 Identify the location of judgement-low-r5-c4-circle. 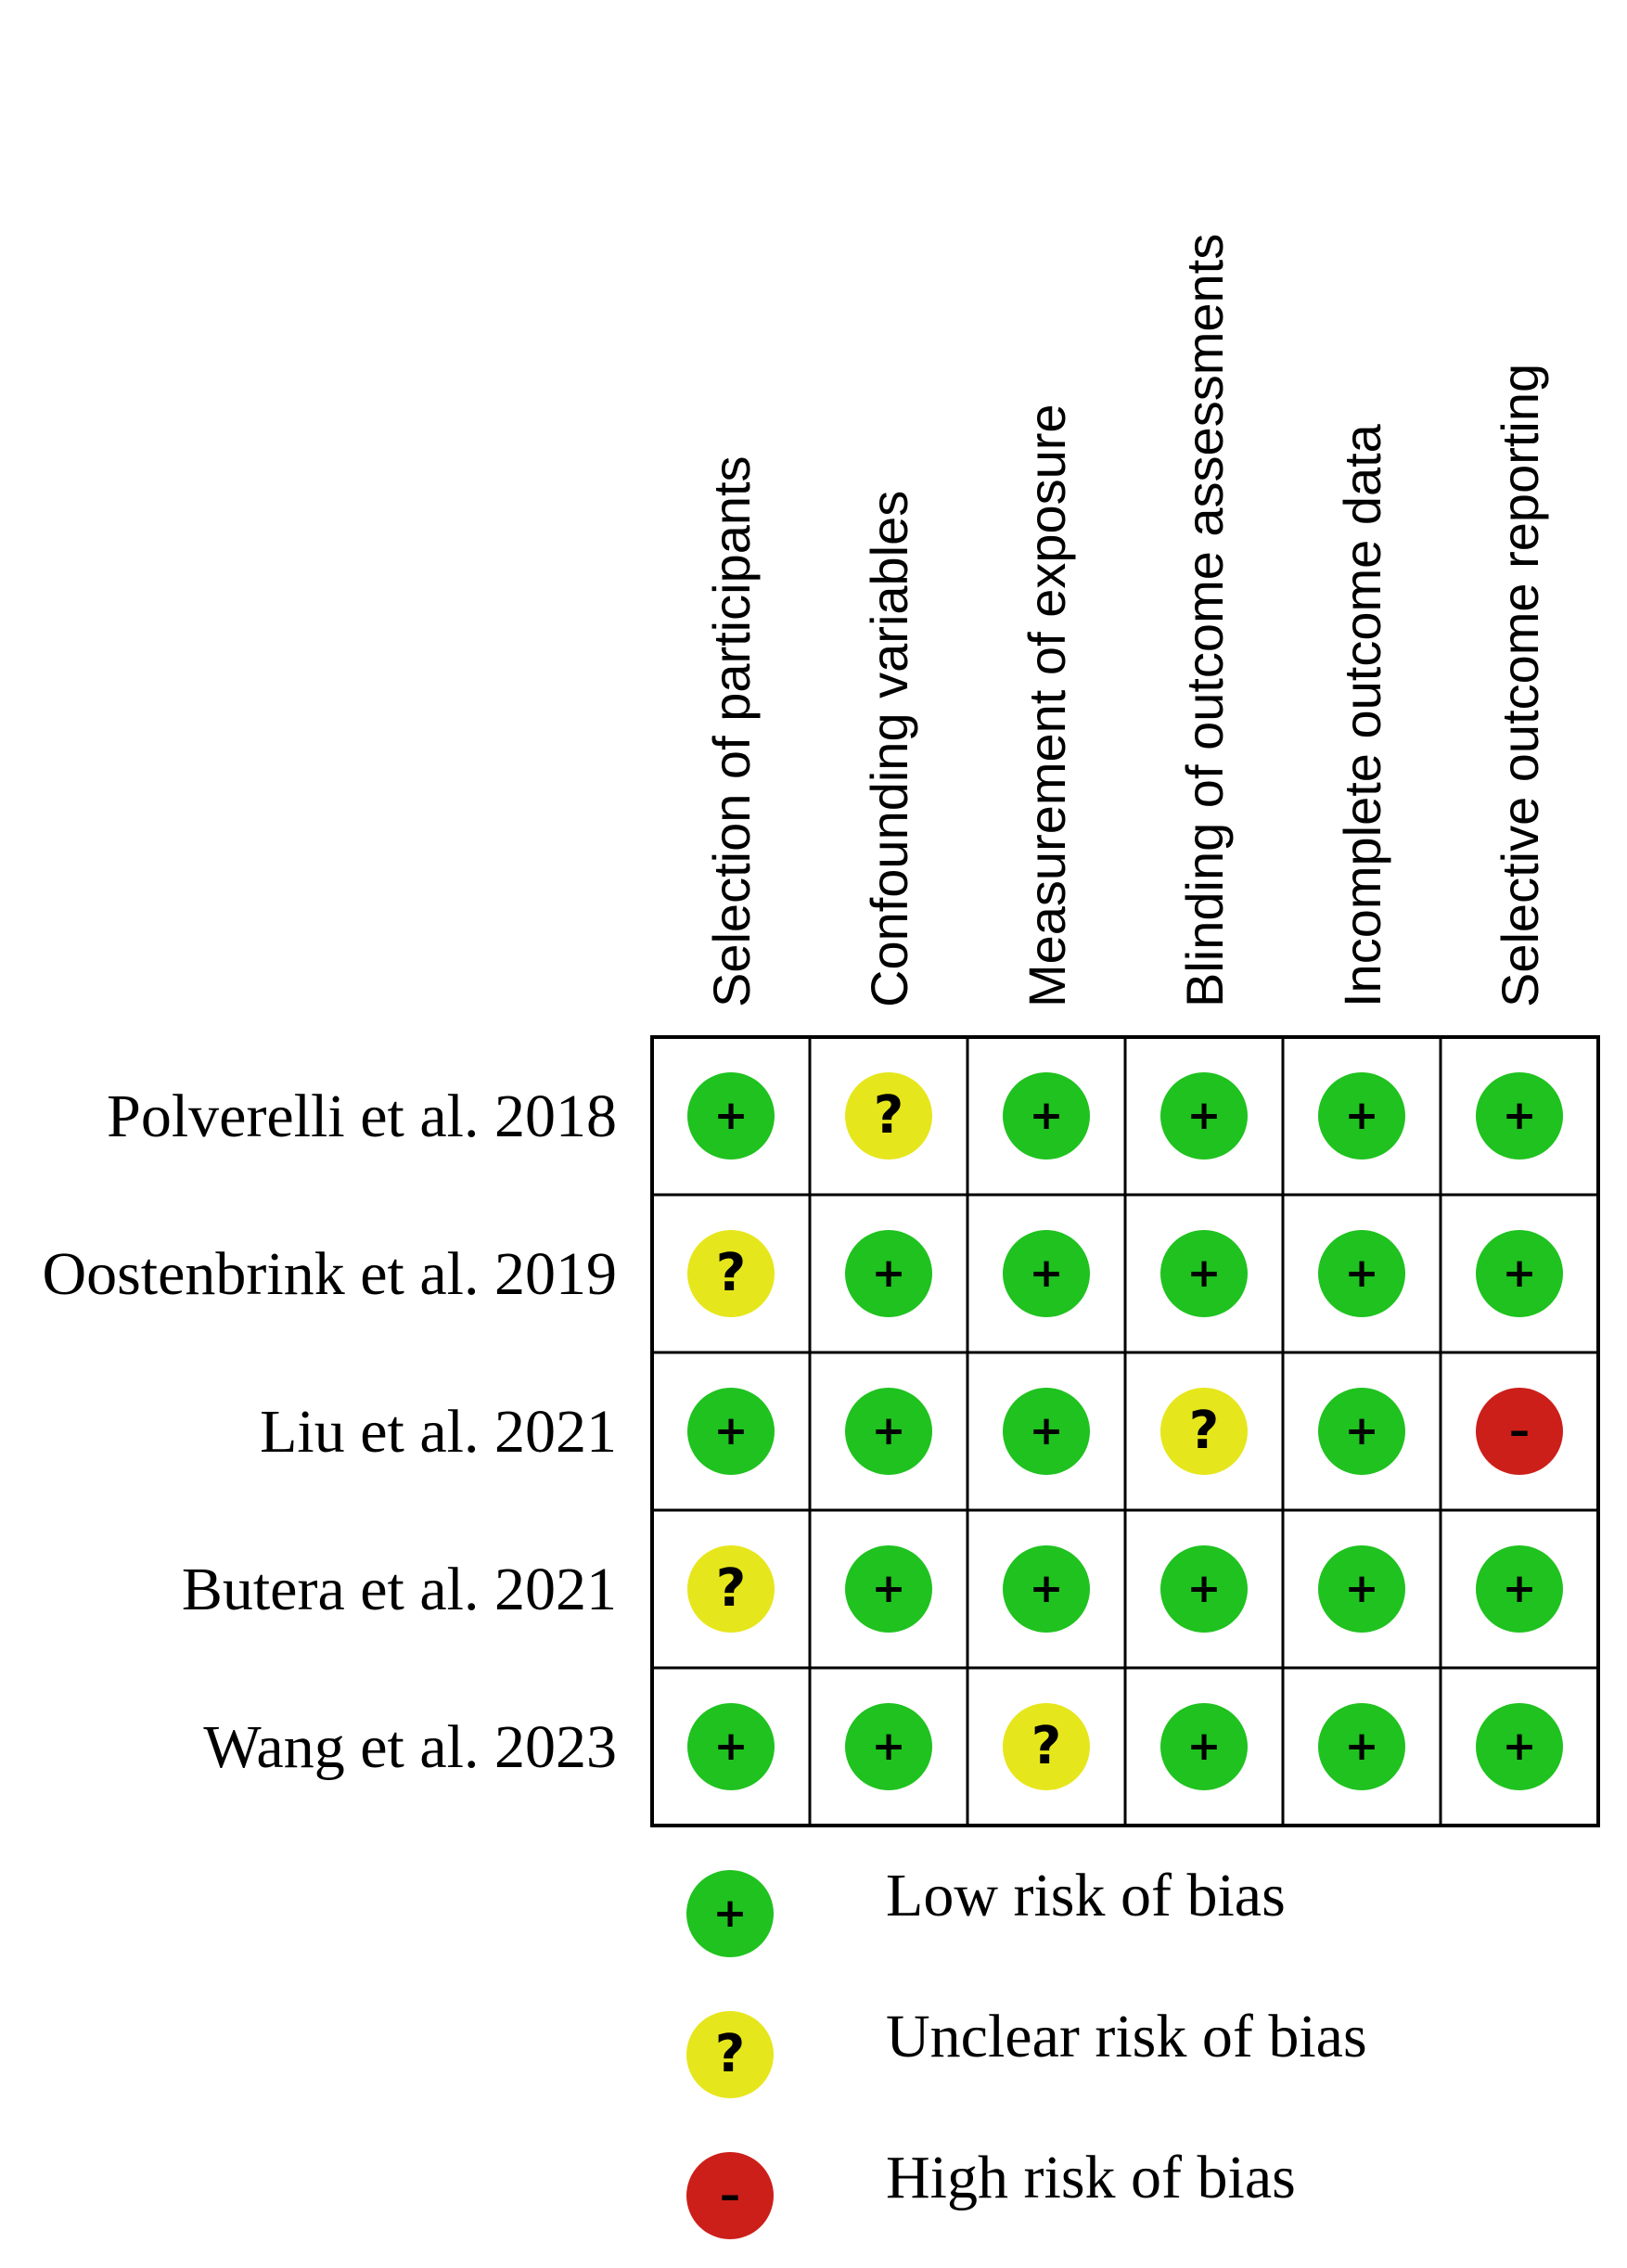
(1204, 1746).